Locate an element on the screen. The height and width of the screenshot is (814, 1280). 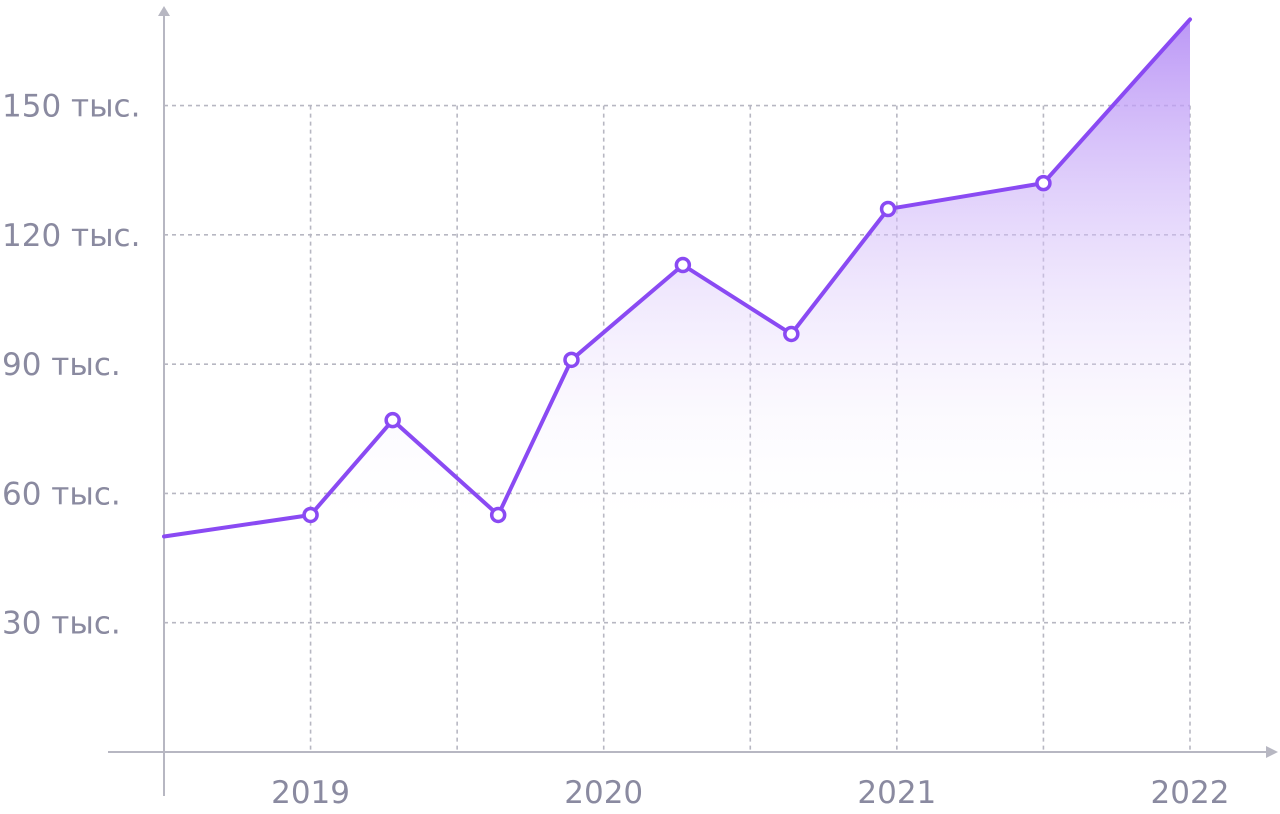
x-axis-arrow-icon is located at coordinates (1272, 752).